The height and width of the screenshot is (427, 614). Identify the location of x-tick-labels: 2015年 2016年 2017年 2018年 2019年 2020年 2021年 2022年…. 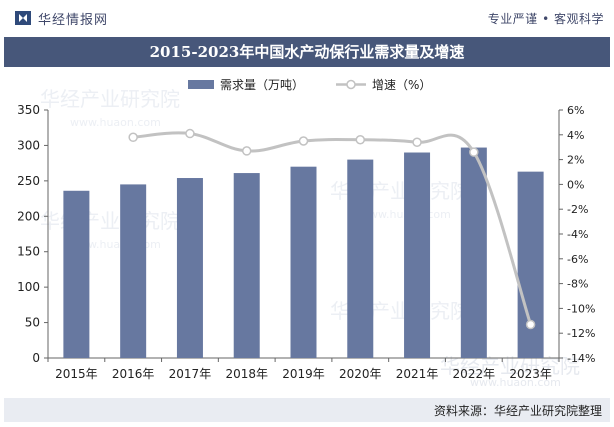
(303, 369).